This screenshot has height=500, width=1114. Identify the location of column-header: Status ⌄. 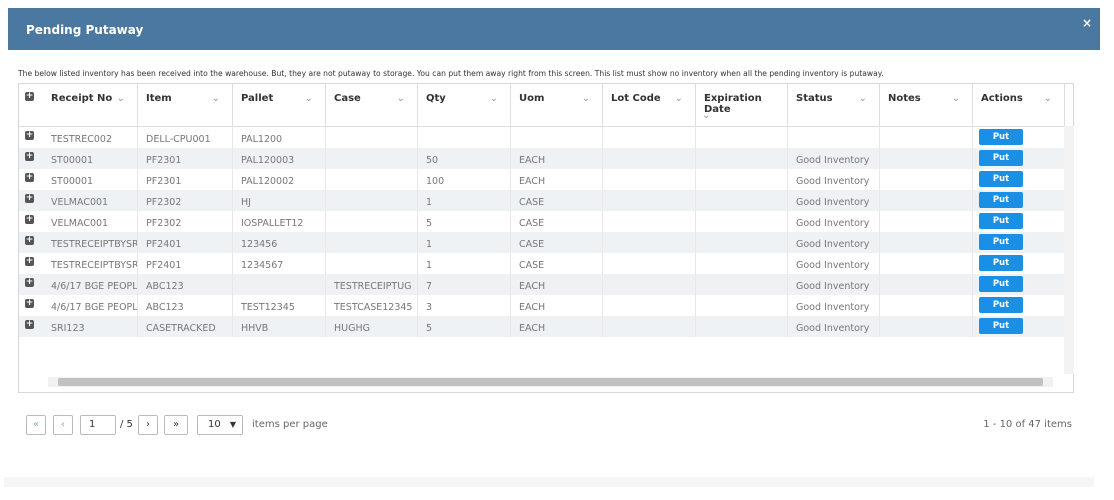
(834, 105).